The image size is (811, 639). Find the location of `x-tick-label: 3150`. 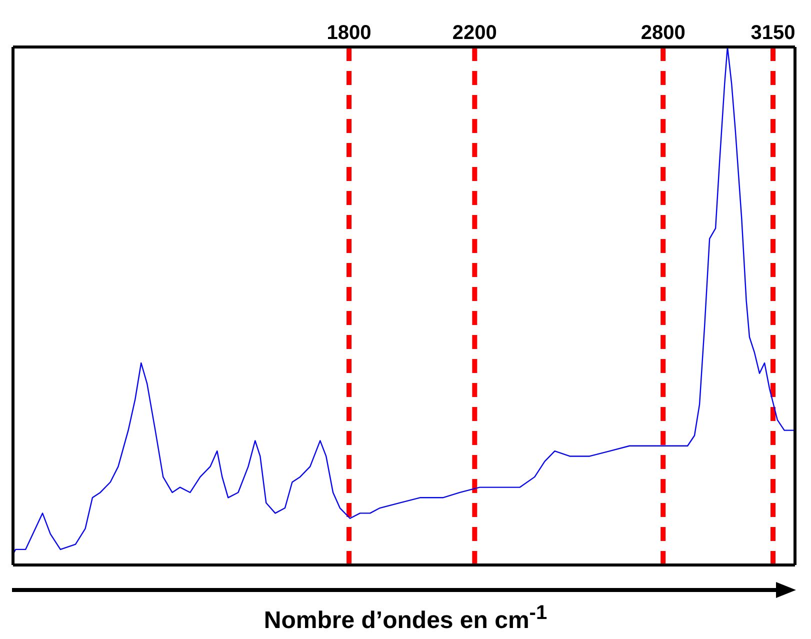

x-tick-label: 3150 is located at coordinates (773, 33).